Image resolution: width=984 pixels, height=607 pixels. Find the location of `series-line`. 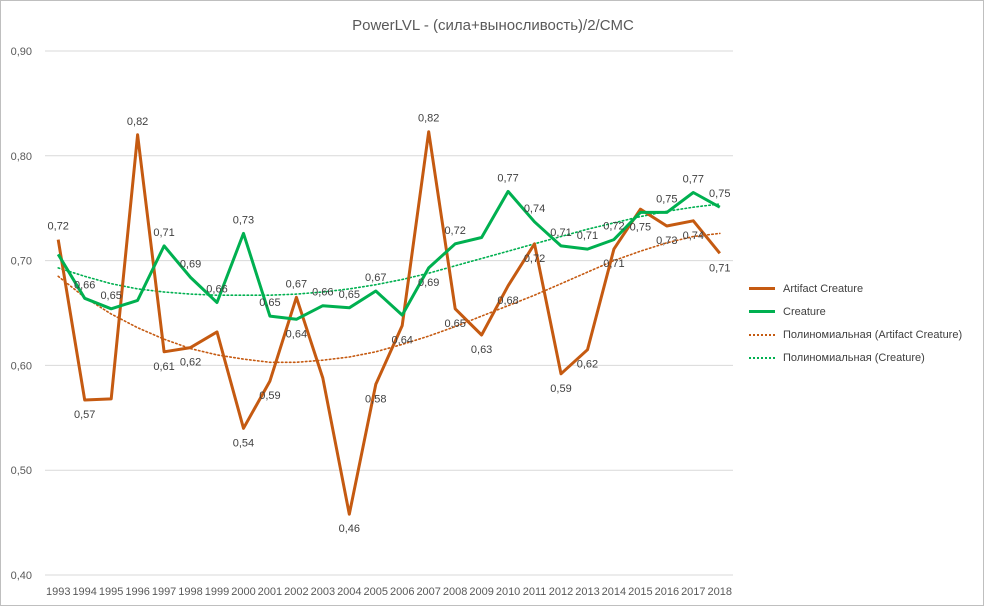

series-line is located at coordinates (388, 255).